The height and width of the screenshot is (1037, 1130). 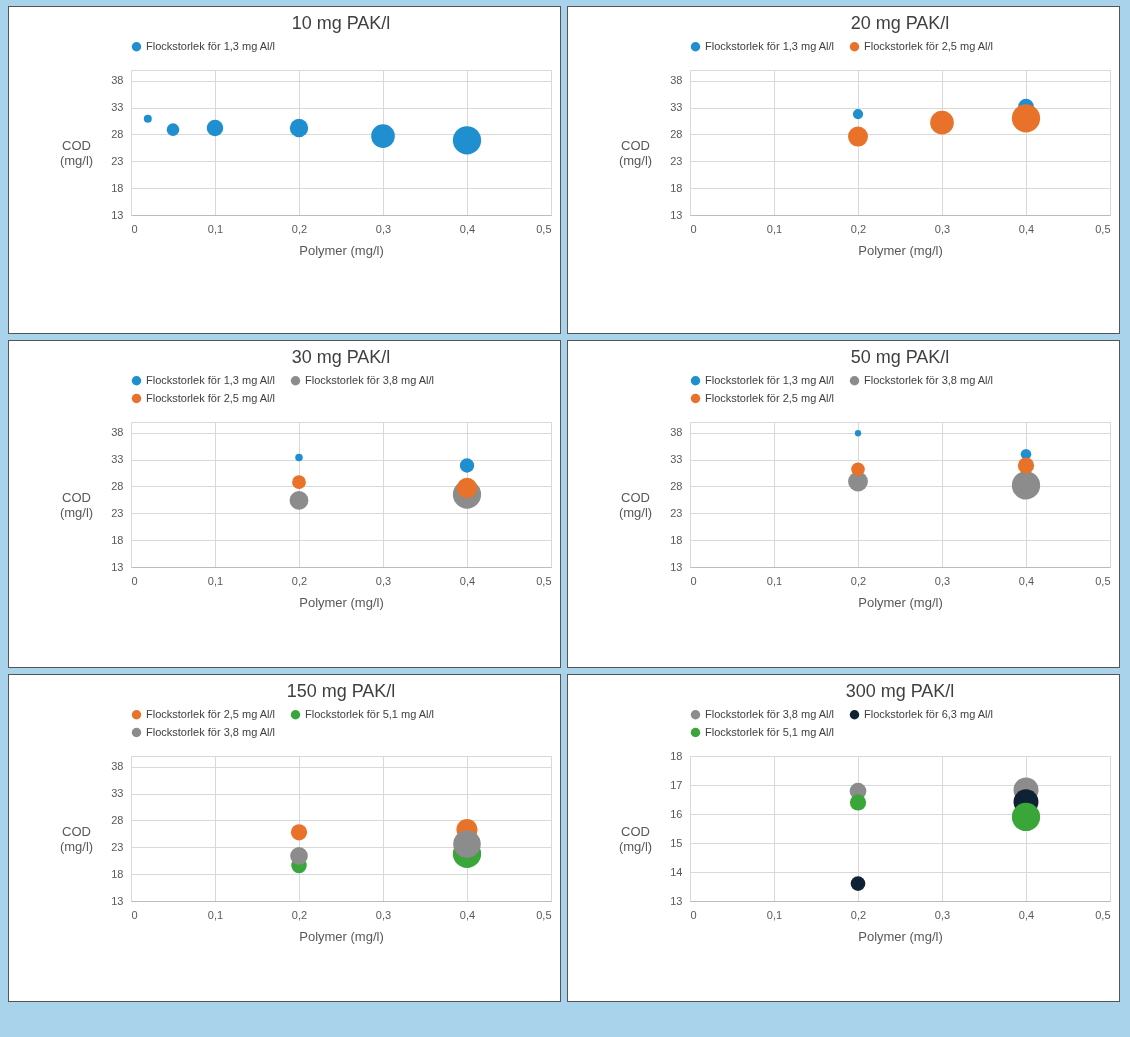 I want to click on chart-title: 150 mg PAK/l, so click(x=341, y=691).